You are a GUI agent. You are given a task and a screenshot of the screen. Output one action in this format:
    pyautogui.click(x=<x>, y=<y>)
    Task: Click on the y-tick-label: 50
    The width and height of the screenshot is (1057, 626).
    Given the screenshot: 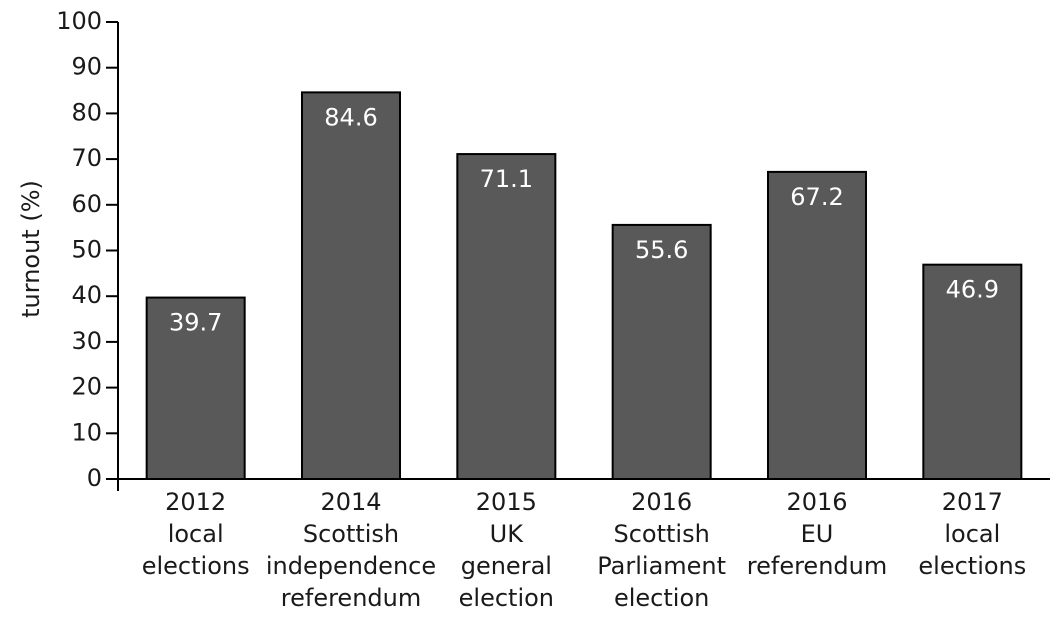 What is the action you would take?
    pyautogui.click(x=86, y=250)
    